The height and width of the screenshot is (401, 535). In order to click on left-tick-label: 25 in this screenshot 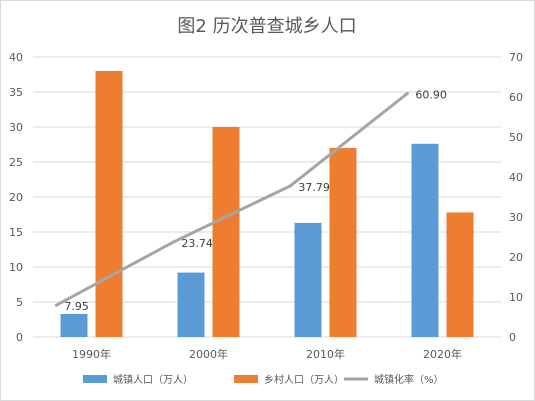, I will do `click(16, 162)`.